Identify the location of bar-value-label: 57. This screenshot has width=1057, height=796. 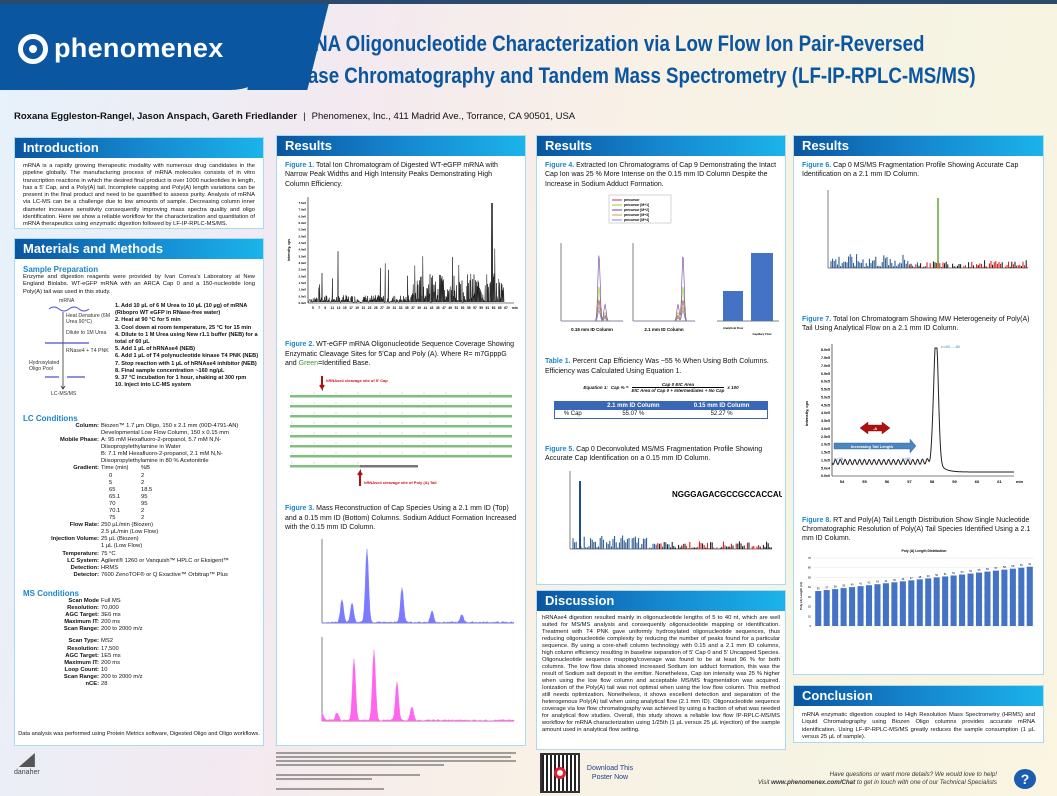
(995, 568).